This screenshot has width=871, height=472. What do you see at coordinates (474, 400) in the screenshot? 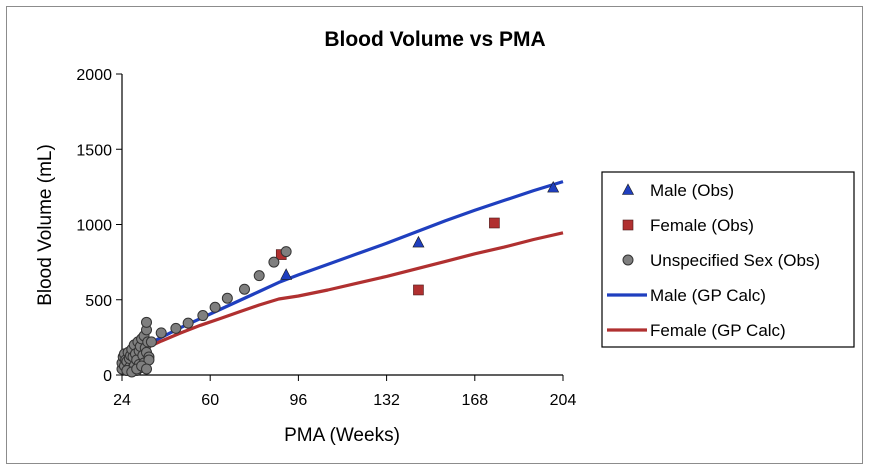
I see `x-tick-label: 168` at bounding box center [474, 400].